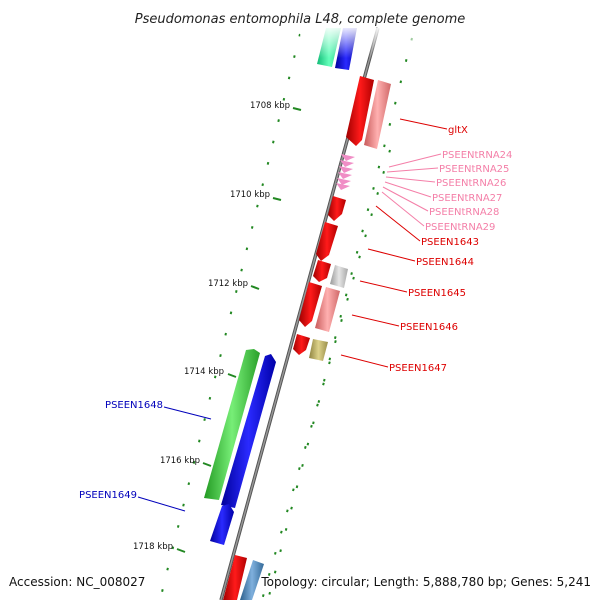 The height and width of the screenshot is (600, 600). Describe the element at coordinates (180, 461) in the screenshot. I see `tick-label: 1716 kbp` at that location.